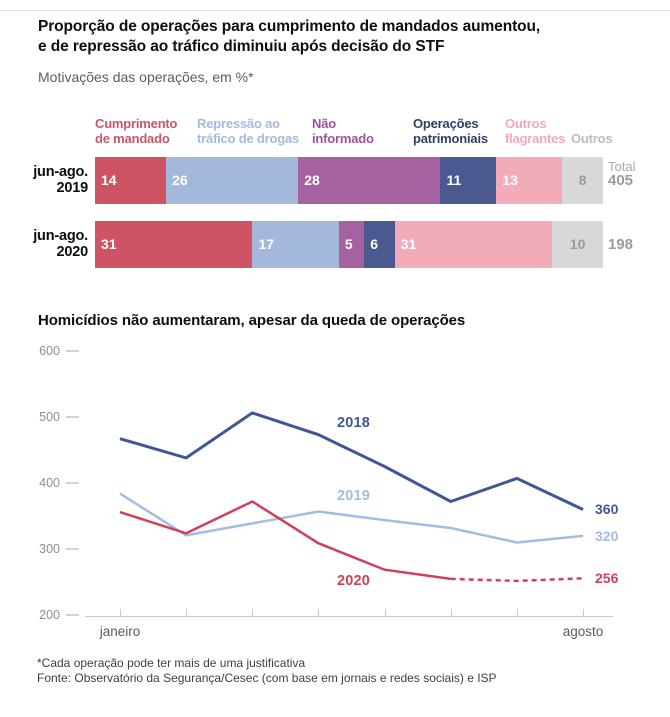  I want to click on bar-legend-item: Cumprimento de mandado, so click(136, 131).